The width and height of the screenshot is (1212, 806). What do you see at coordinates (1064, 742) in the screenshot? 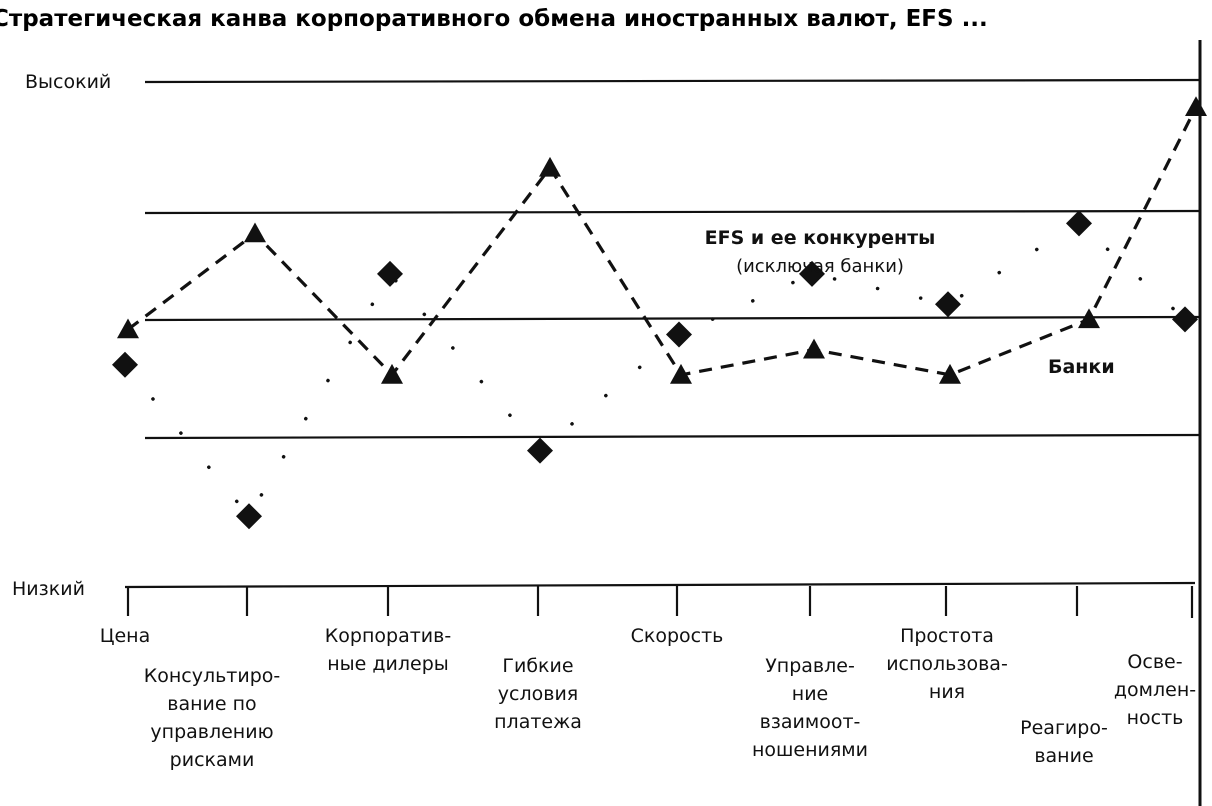
I see `x-tick-label: Реагиро-вание` at bounding box center [1064, 742].